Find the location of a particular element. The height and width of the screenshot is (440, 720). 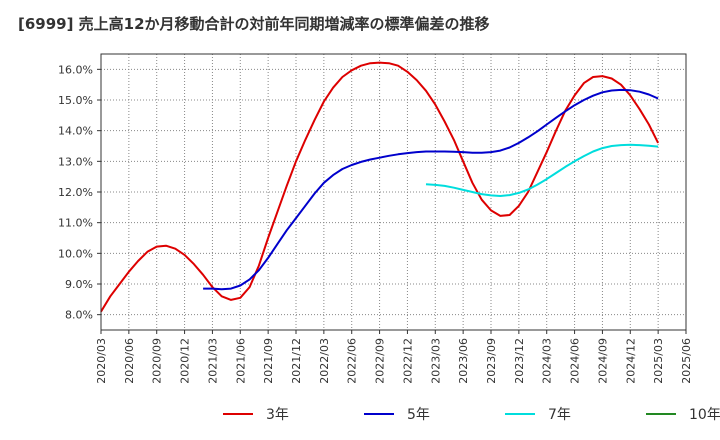

x-tick-label: 2025/06 is located at coordinates (686, 361).